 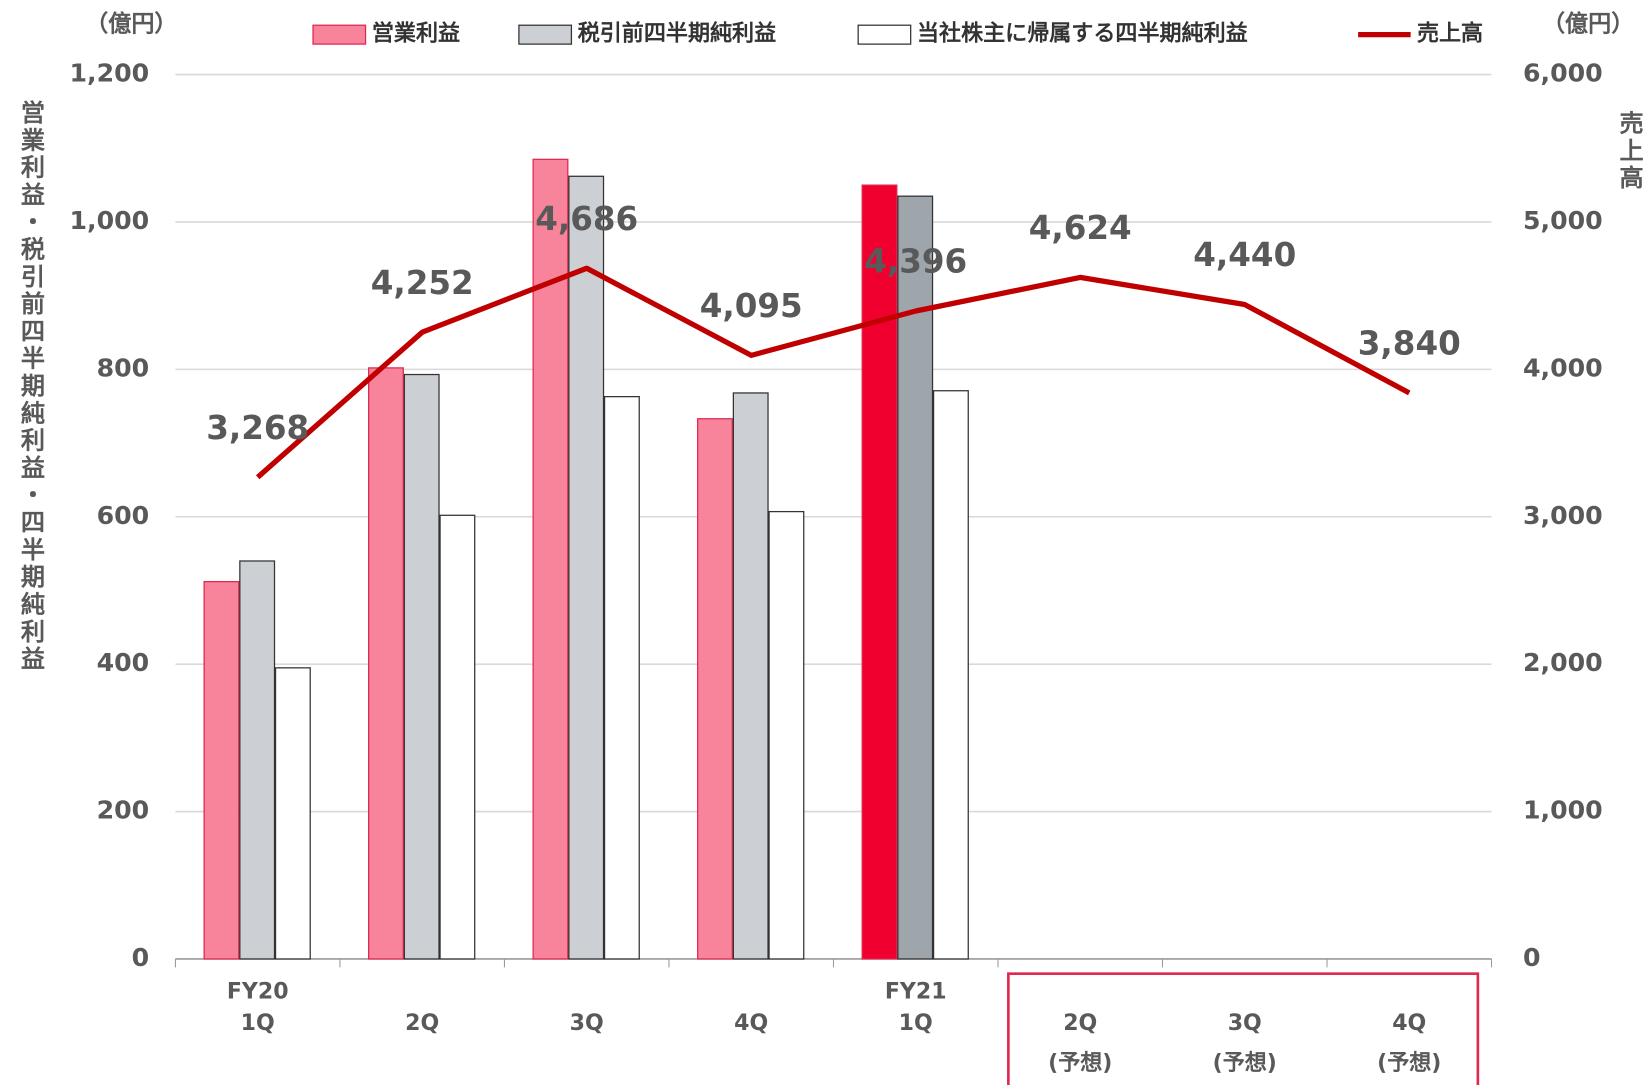 I want to click on line, so click(x=833, y=372).